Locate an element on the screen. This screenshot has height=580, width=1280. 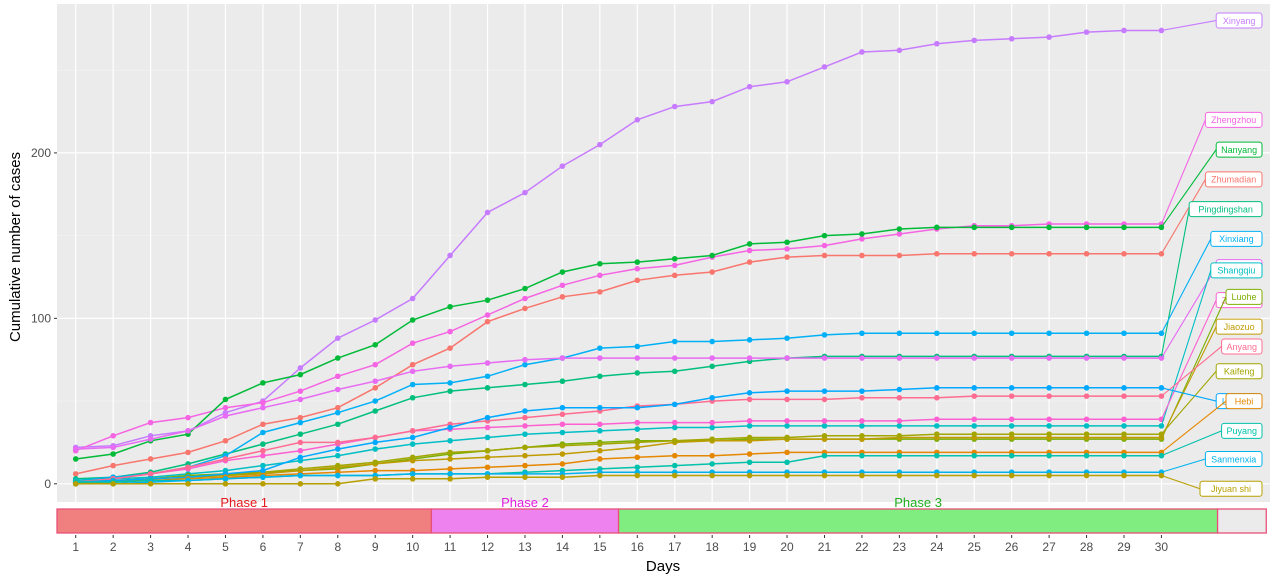
label-box-zhengzhou is located at coordinates (1233, 119).